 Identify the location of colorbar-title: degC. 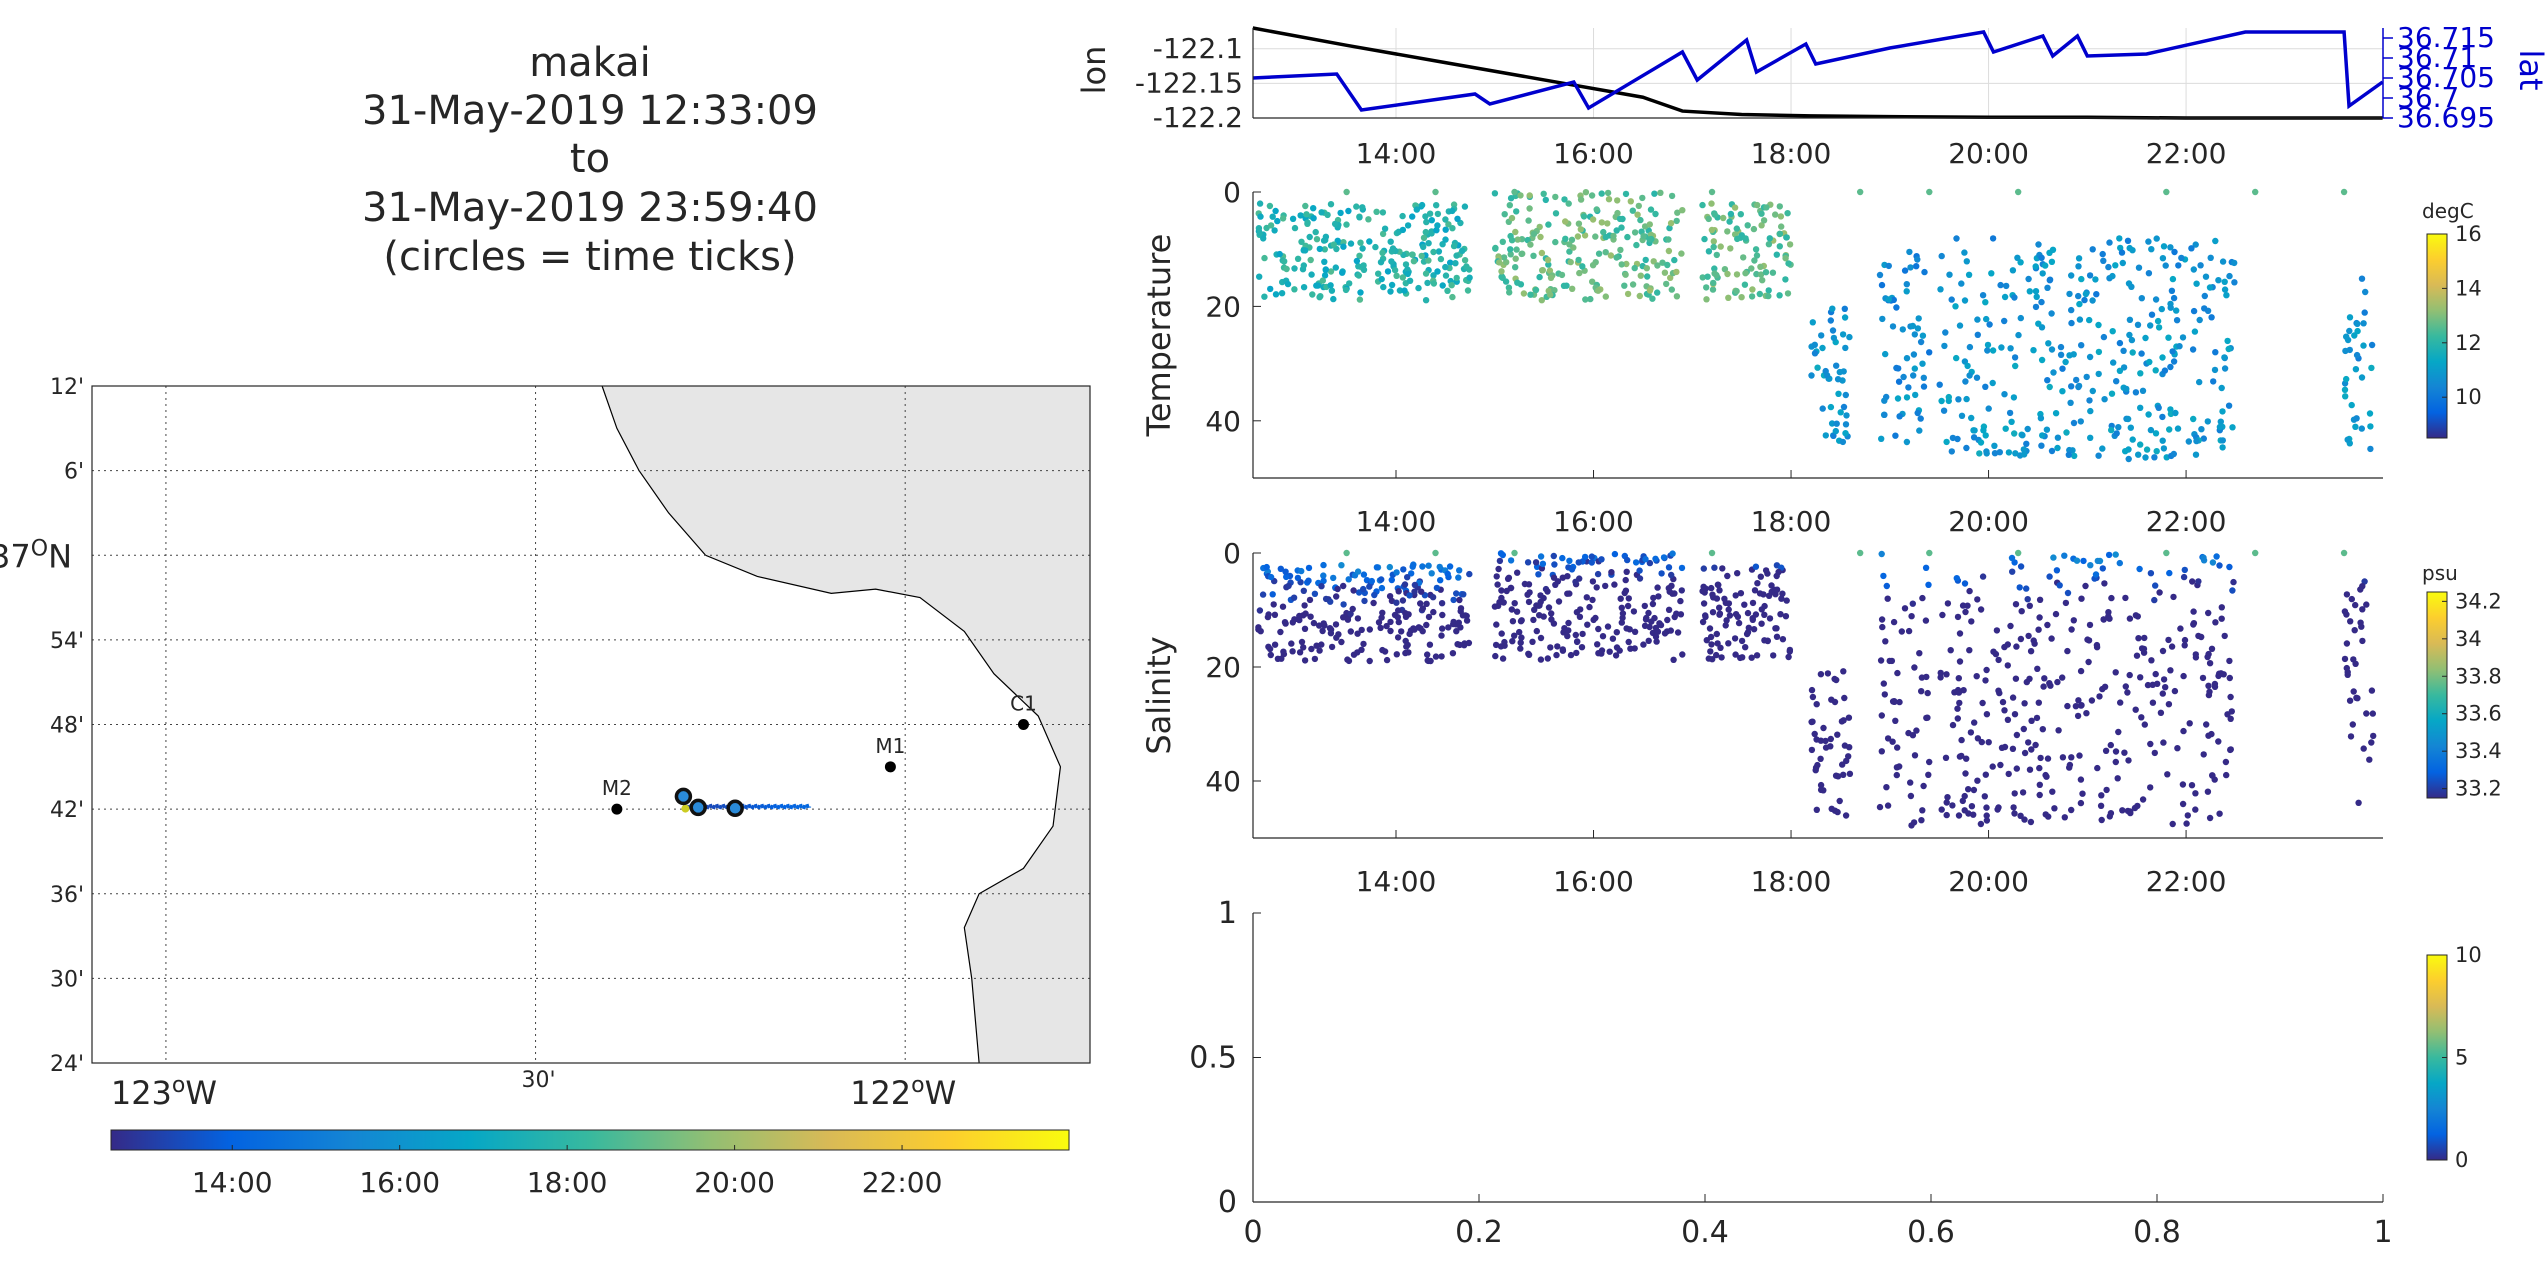
(2448, 211).